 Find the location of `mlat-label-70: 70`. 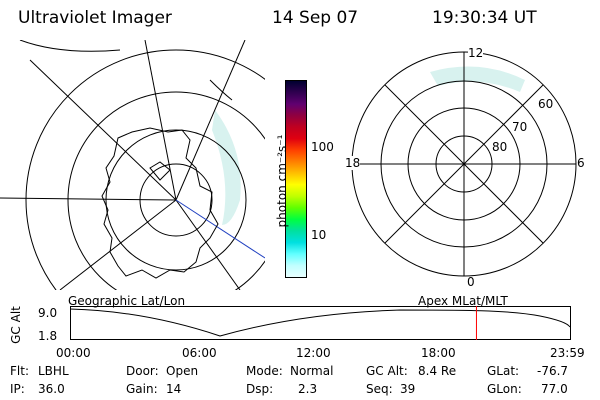

mlat-label-70: 70 is located at coordinates (520, 127).